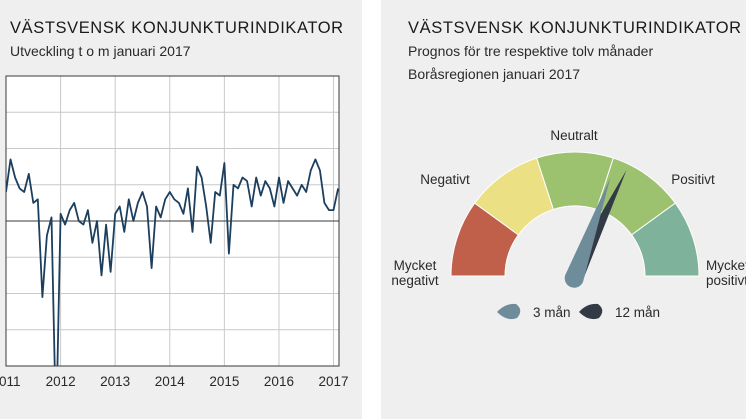  I want to click on left-chart-title: VÄSTSVENSK KONJUNKTURINDIKATOR, so click(177, 28).